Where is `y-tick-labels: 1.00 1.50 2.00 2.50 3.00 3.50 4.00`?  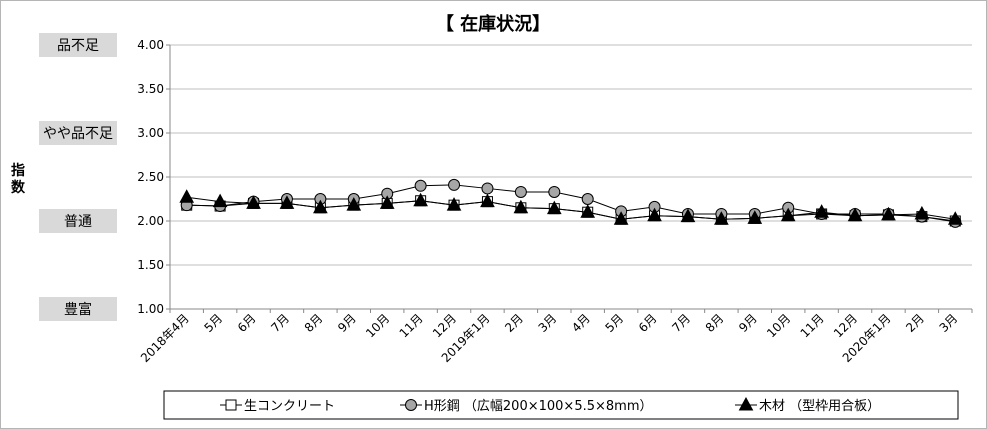 y-tick-labels: 1.00 1.50 2.00 2.50 3.00 3.50 4.00 is located at coordinates (150, 177).